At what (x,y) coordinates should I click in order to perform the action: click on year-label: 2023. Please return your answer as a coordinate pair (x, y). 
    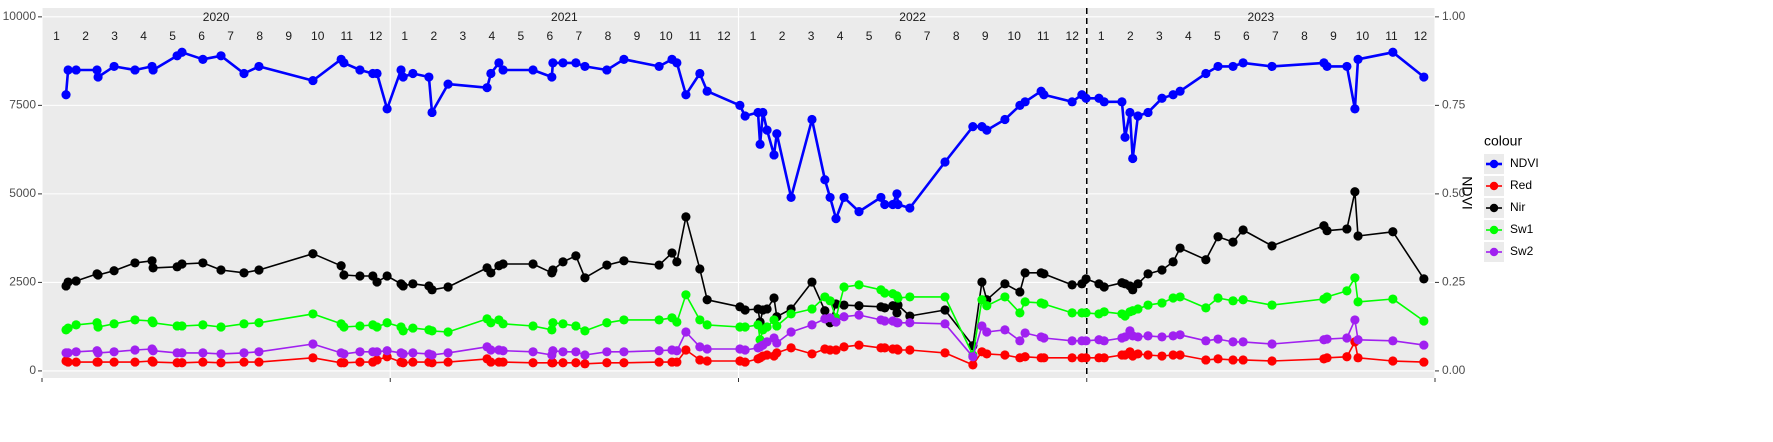
    Looking at the image, I should click on (1261, 17).